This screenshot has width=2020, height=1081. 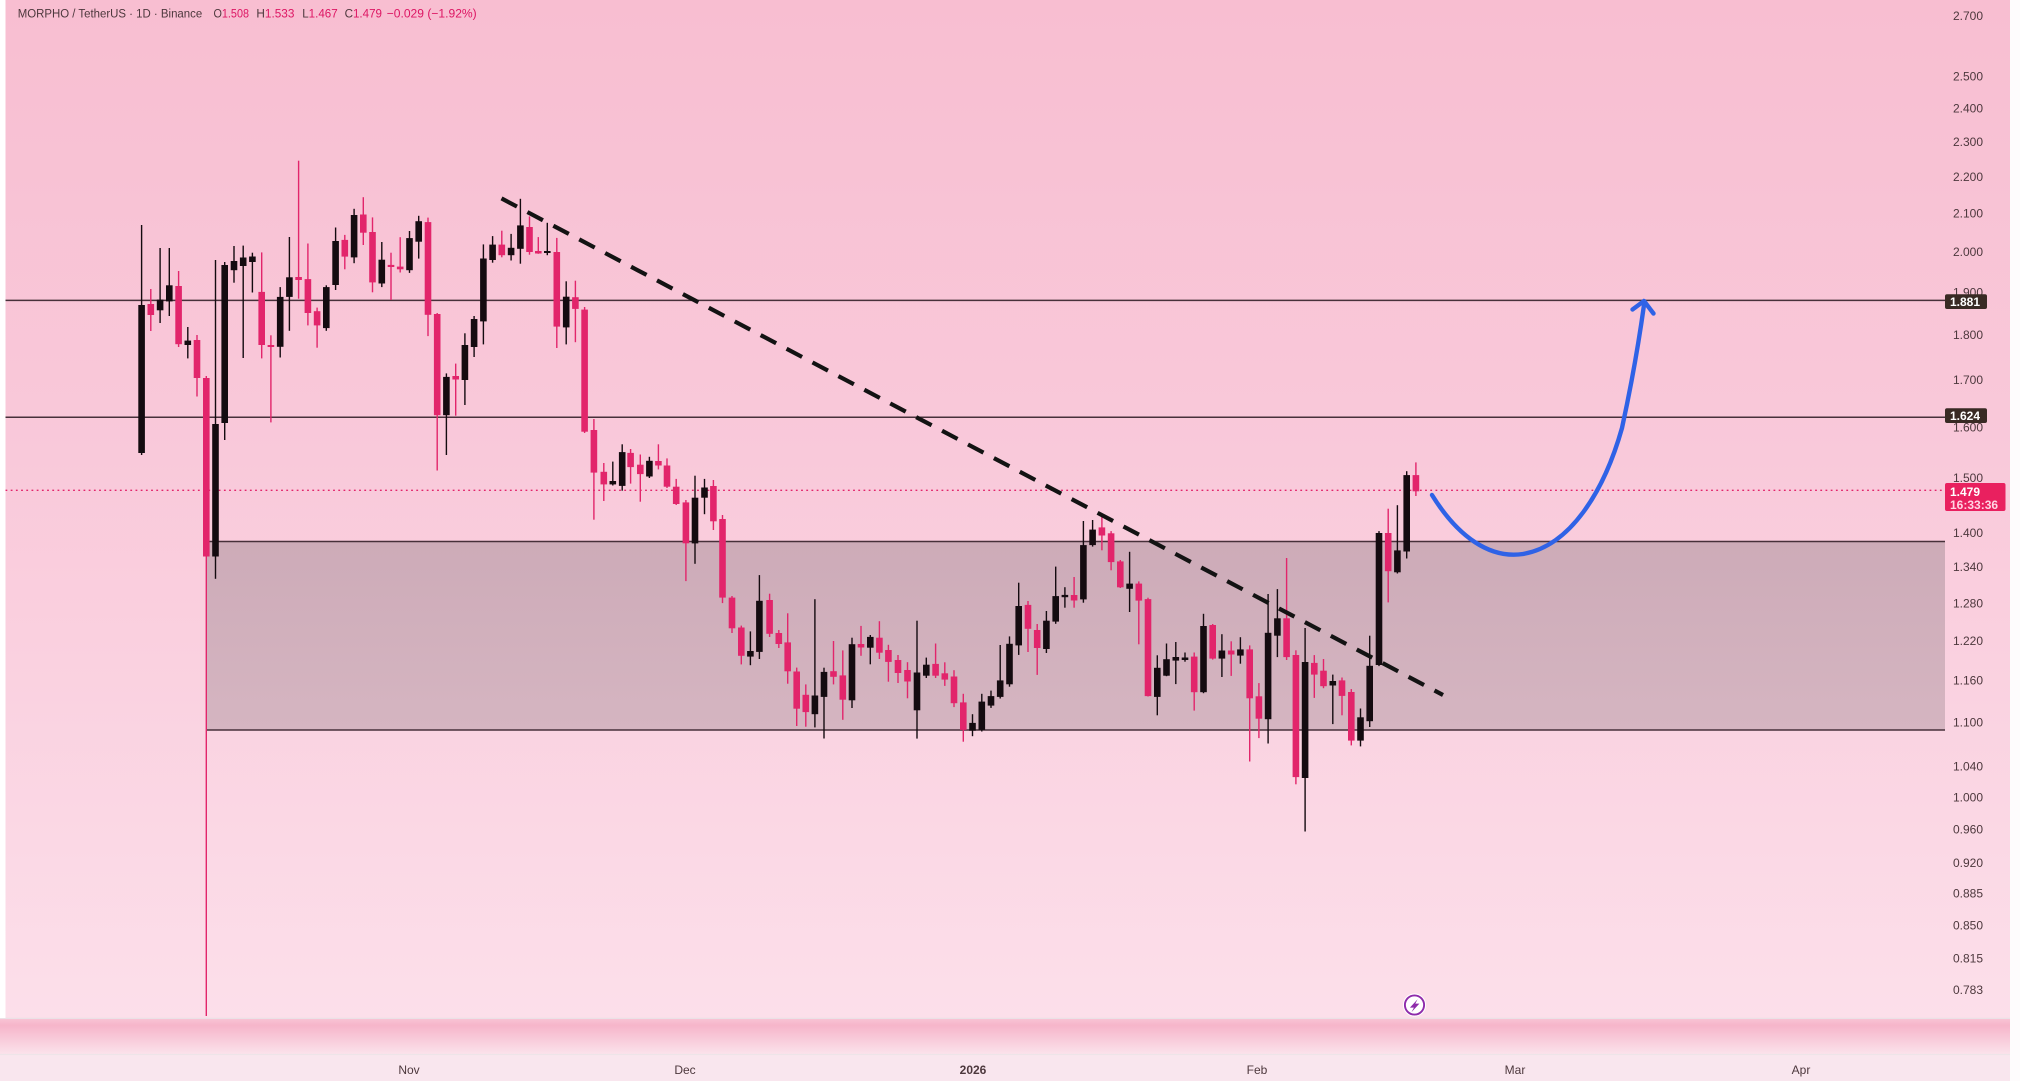 What do you see at coordinates (1968, 16) in the screenshot?
I see `svg-text: 2.700` at bounding box center [1968, 16].